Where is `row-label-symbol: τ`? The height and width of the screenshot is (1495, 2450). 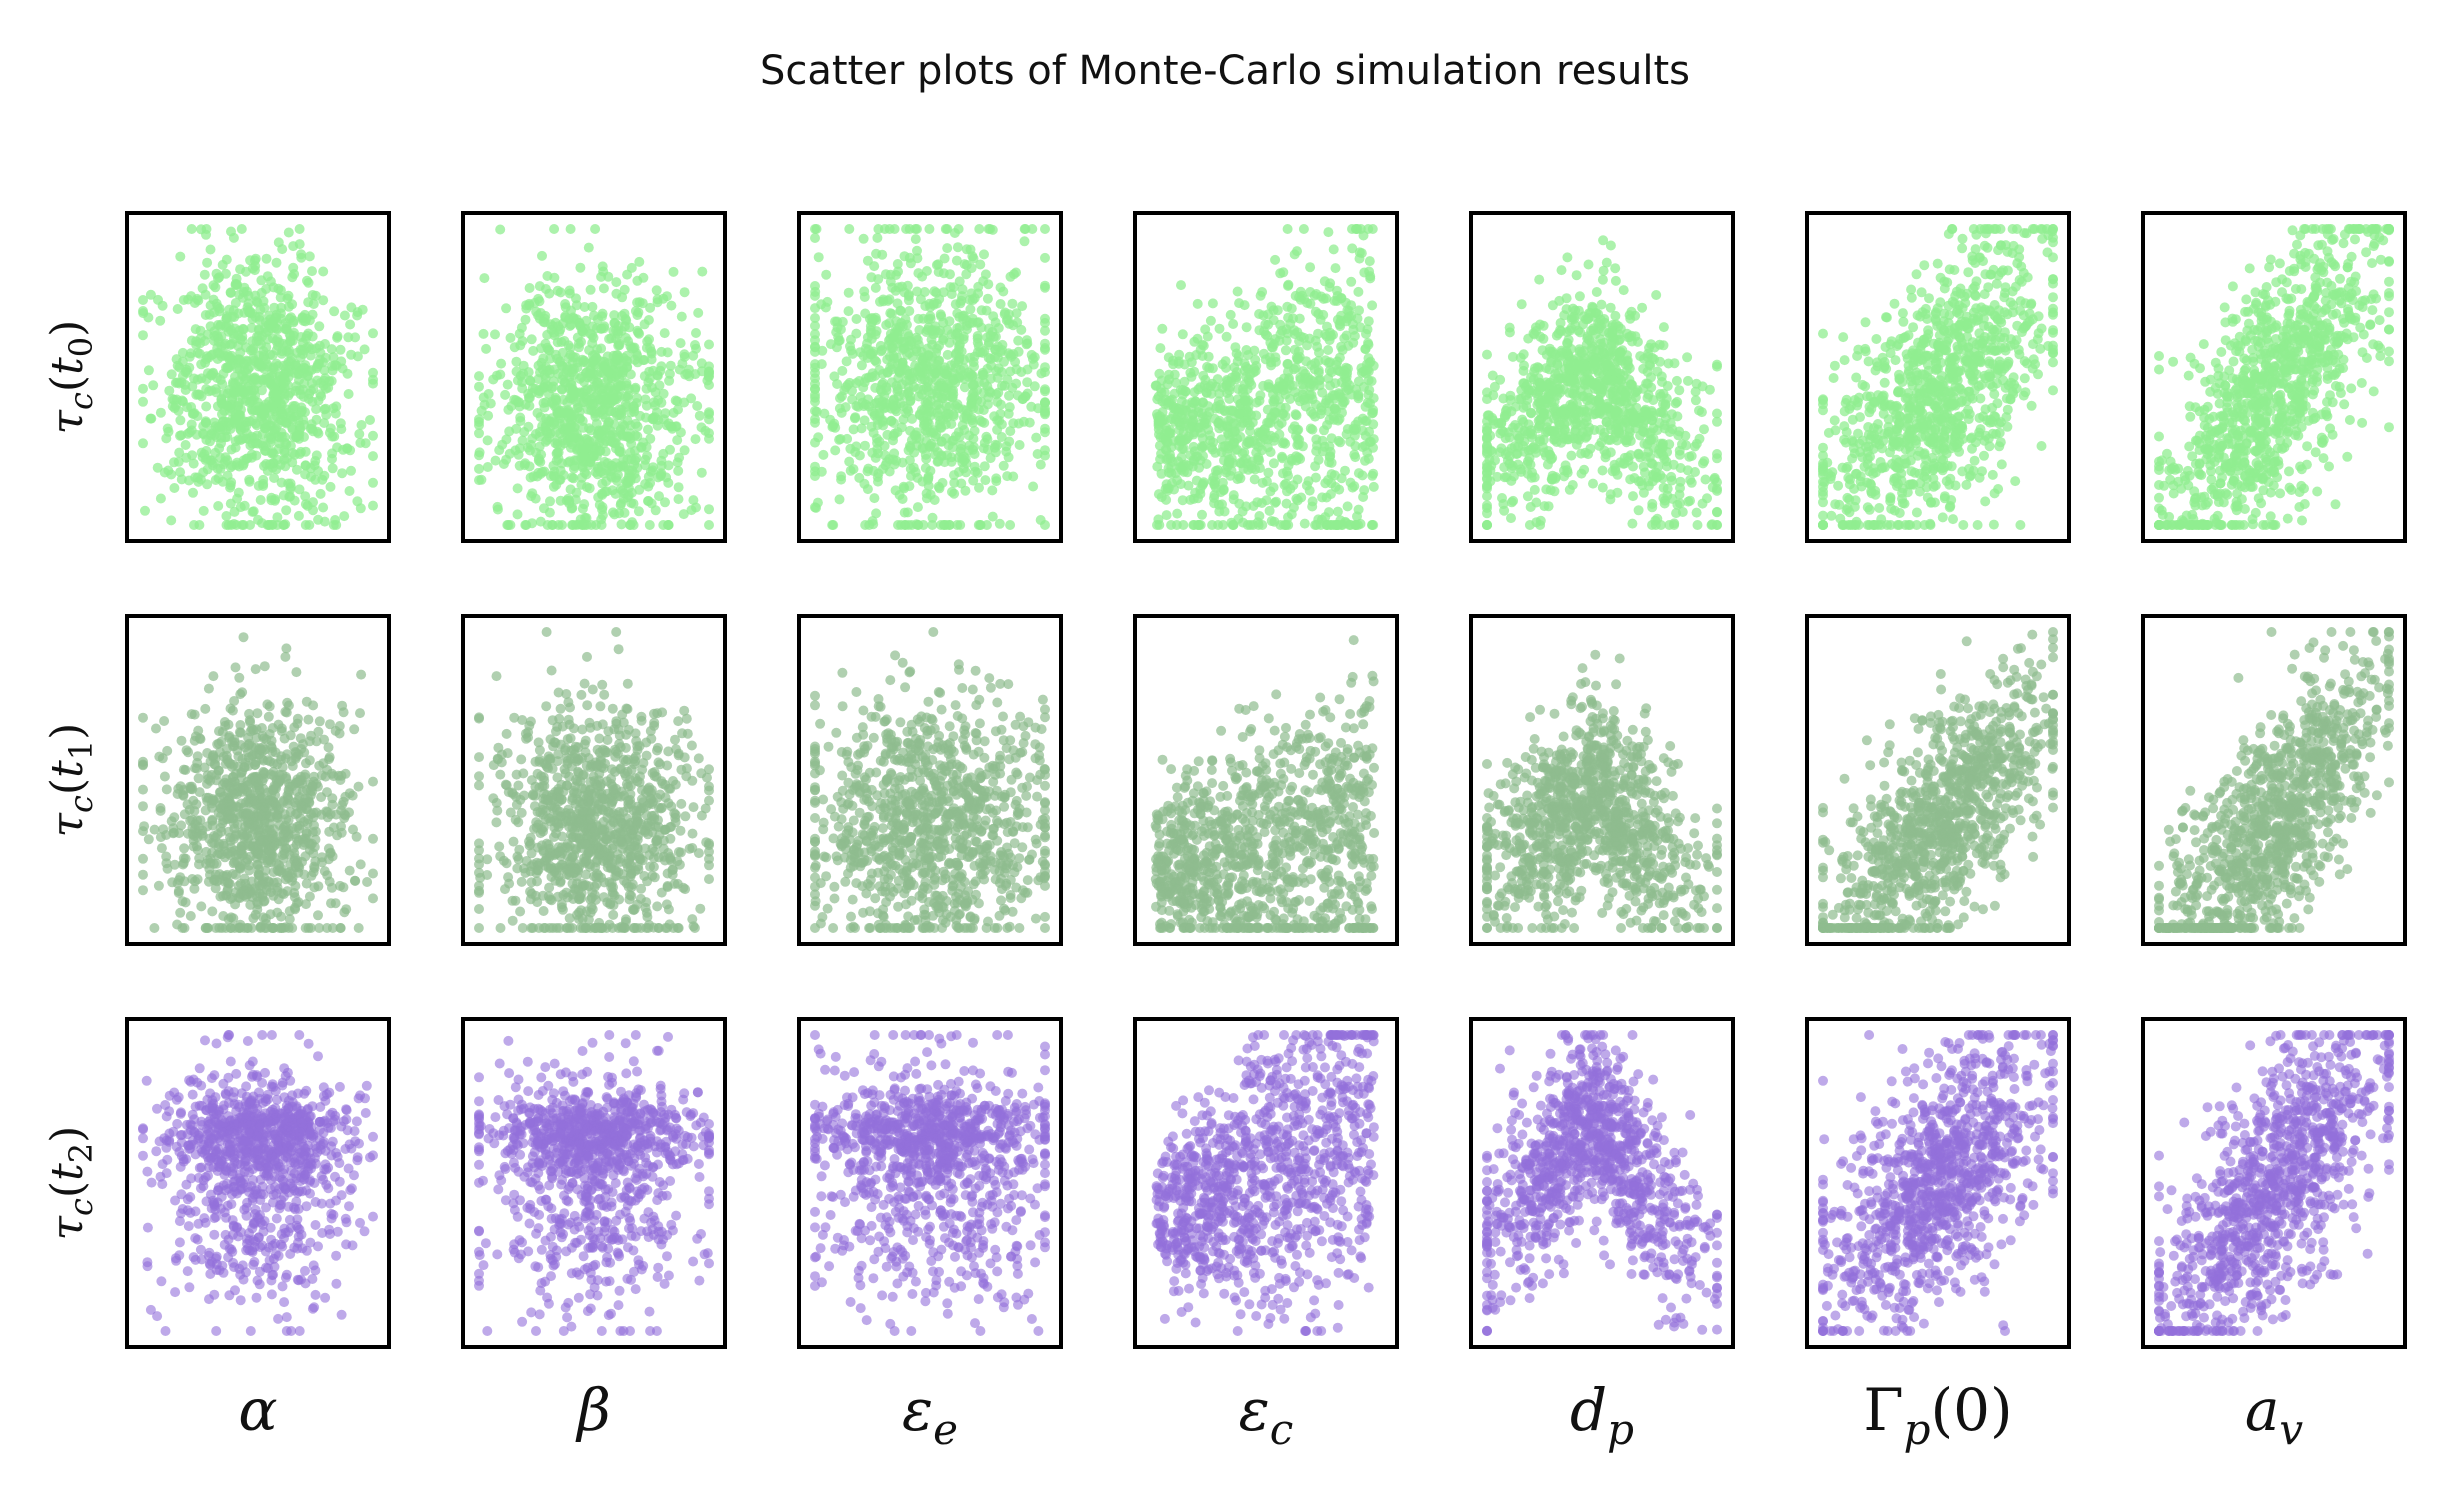 row-label-symbol: τ is located at coordinates (67, 421).